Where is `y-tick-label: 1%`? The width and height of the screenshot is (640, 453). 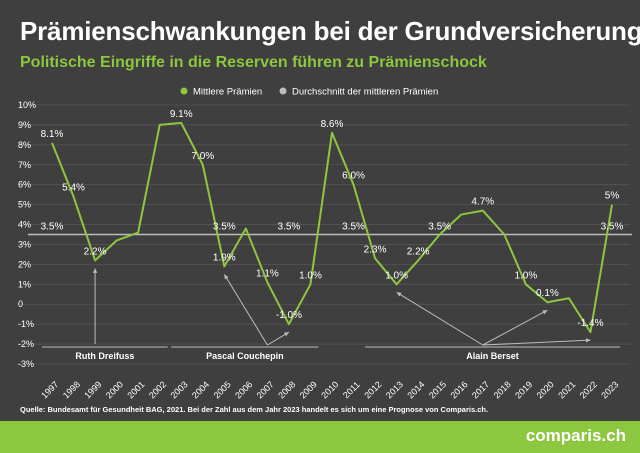
y-tick-label: 1% is located at coordinates (24, 284).